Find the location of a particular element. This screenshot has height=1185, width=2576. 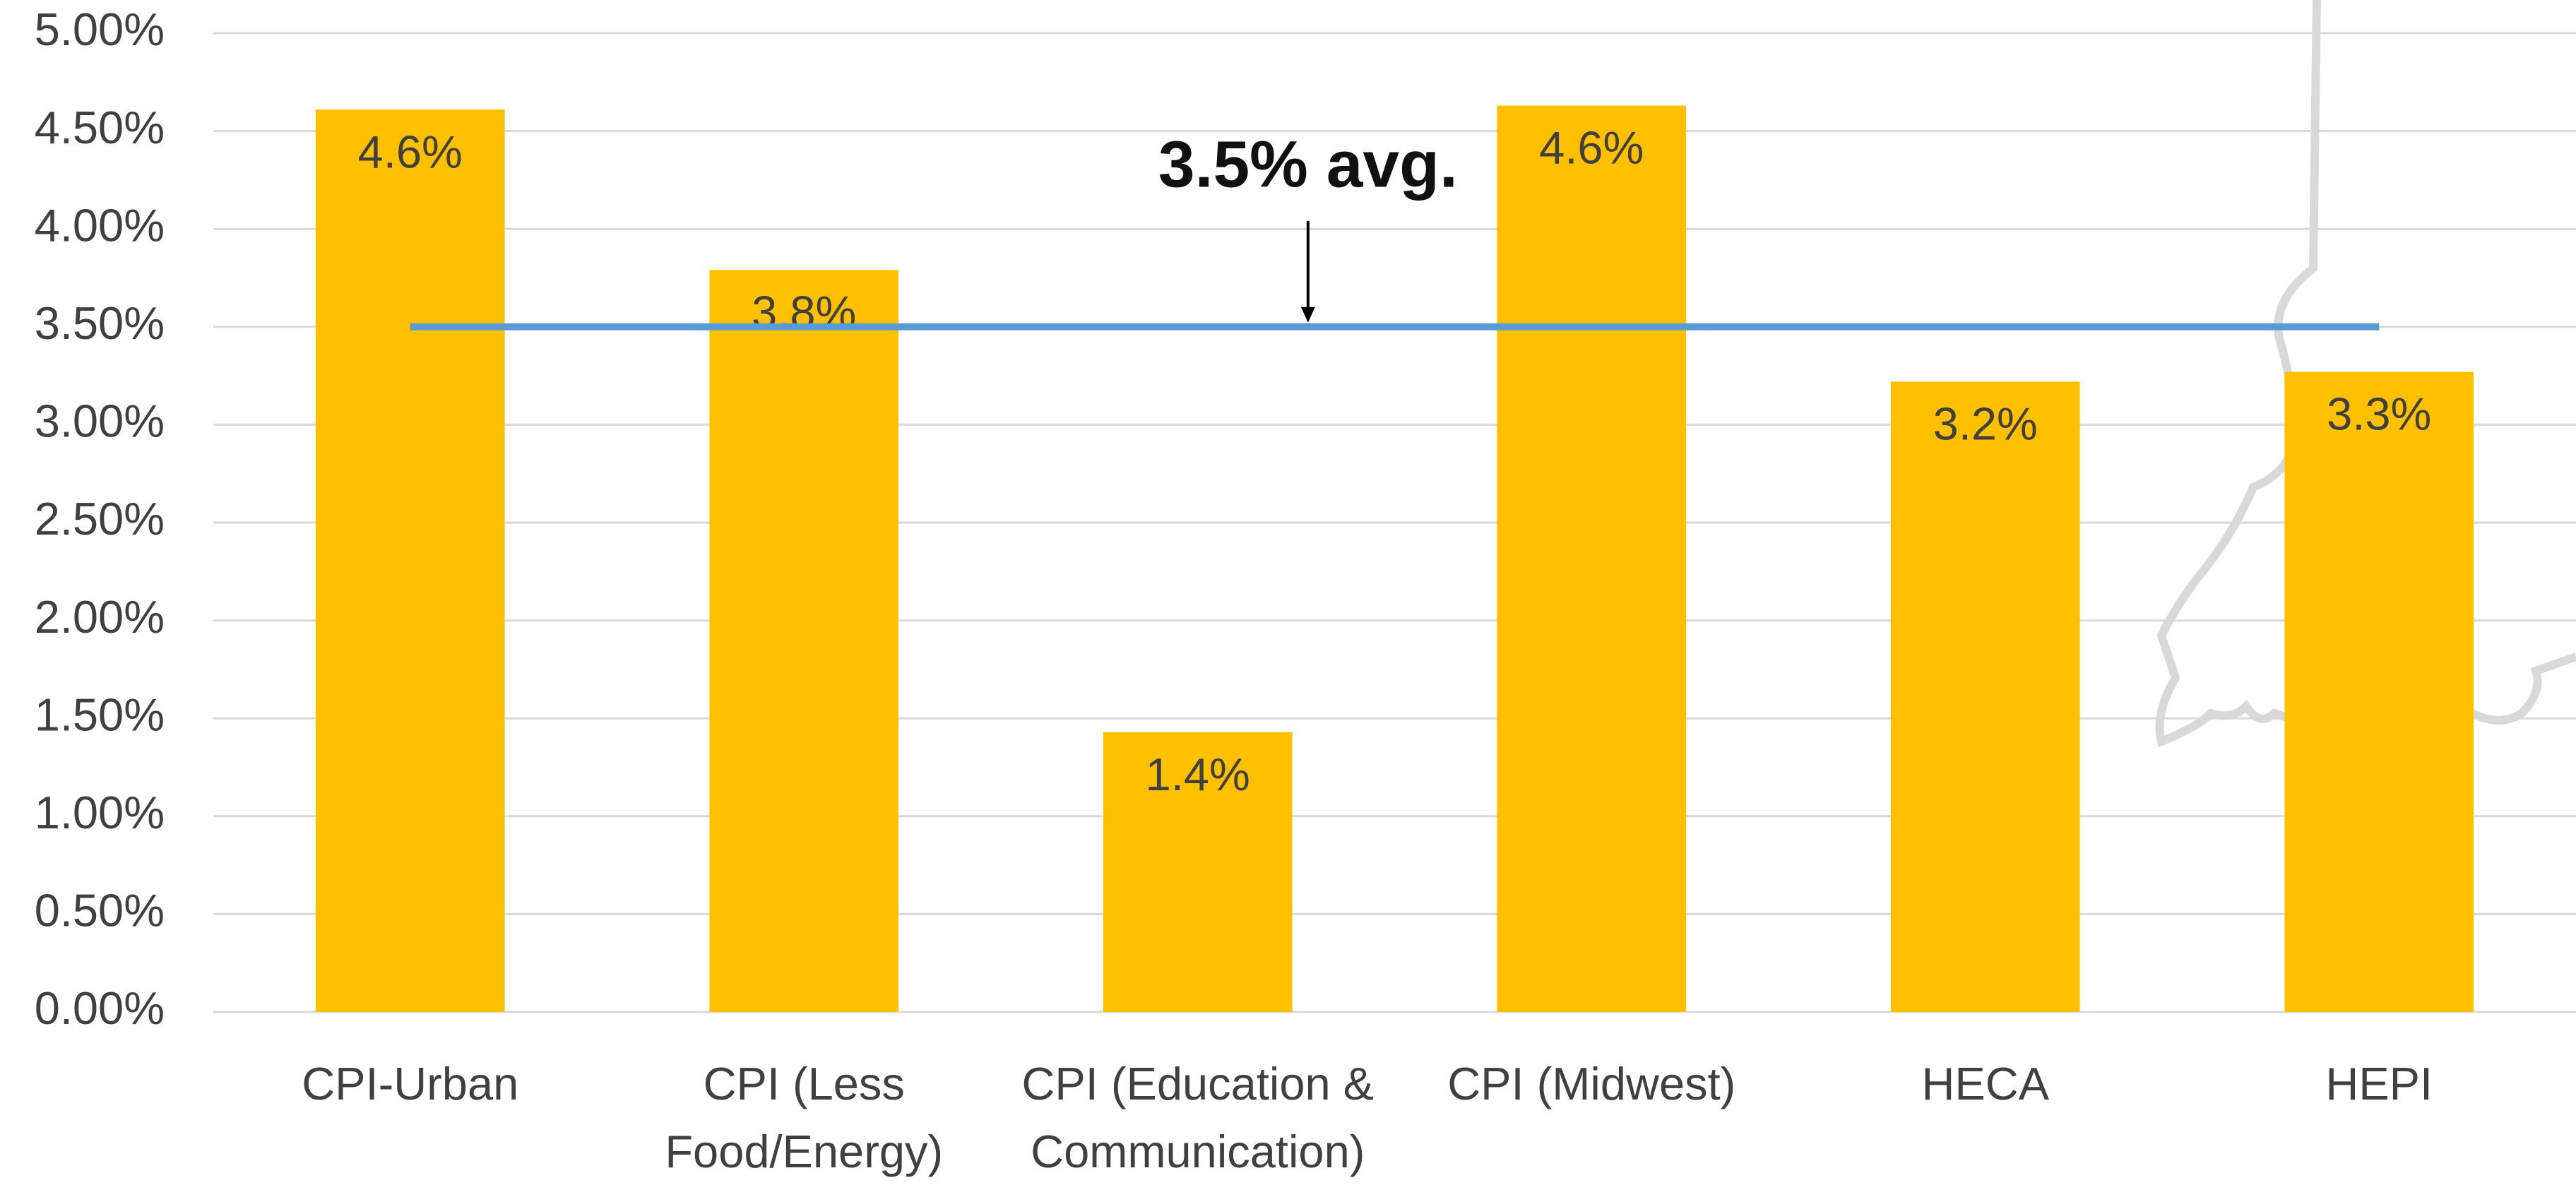

data-label: 3.3% is located at coordinates (2379, 414).